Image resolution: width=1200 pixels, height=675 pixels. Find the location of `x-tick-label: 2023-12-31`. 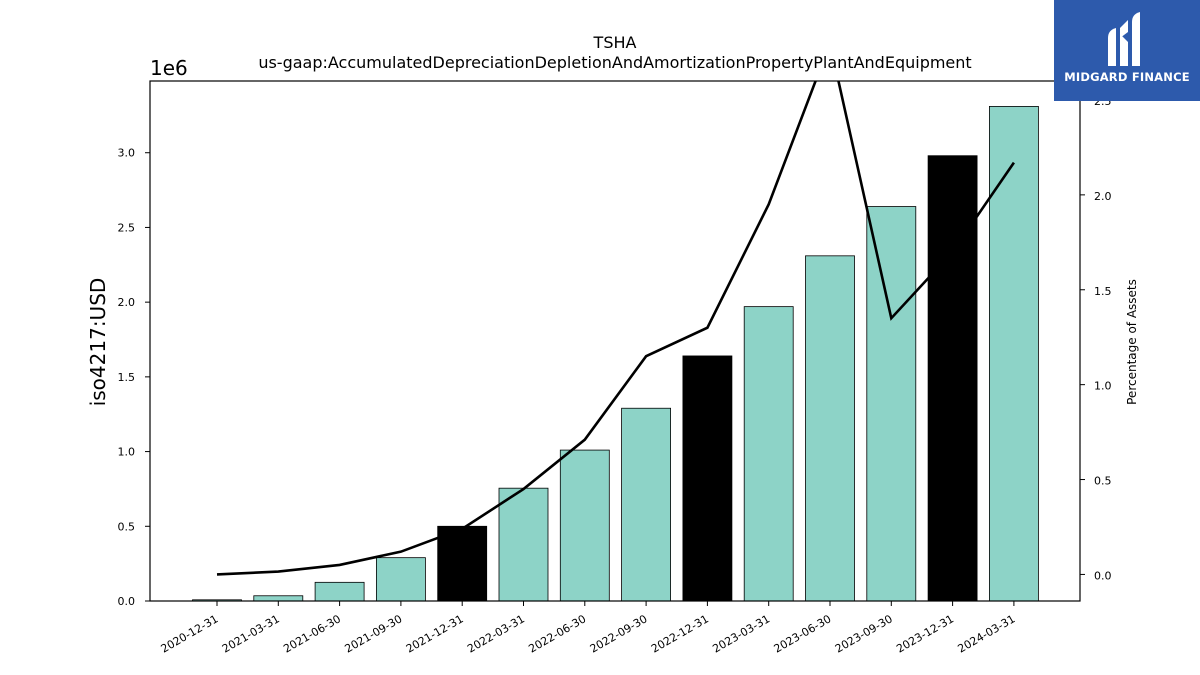

x-tick-label: 2023-12-31 is located at coordinates (925, 633).